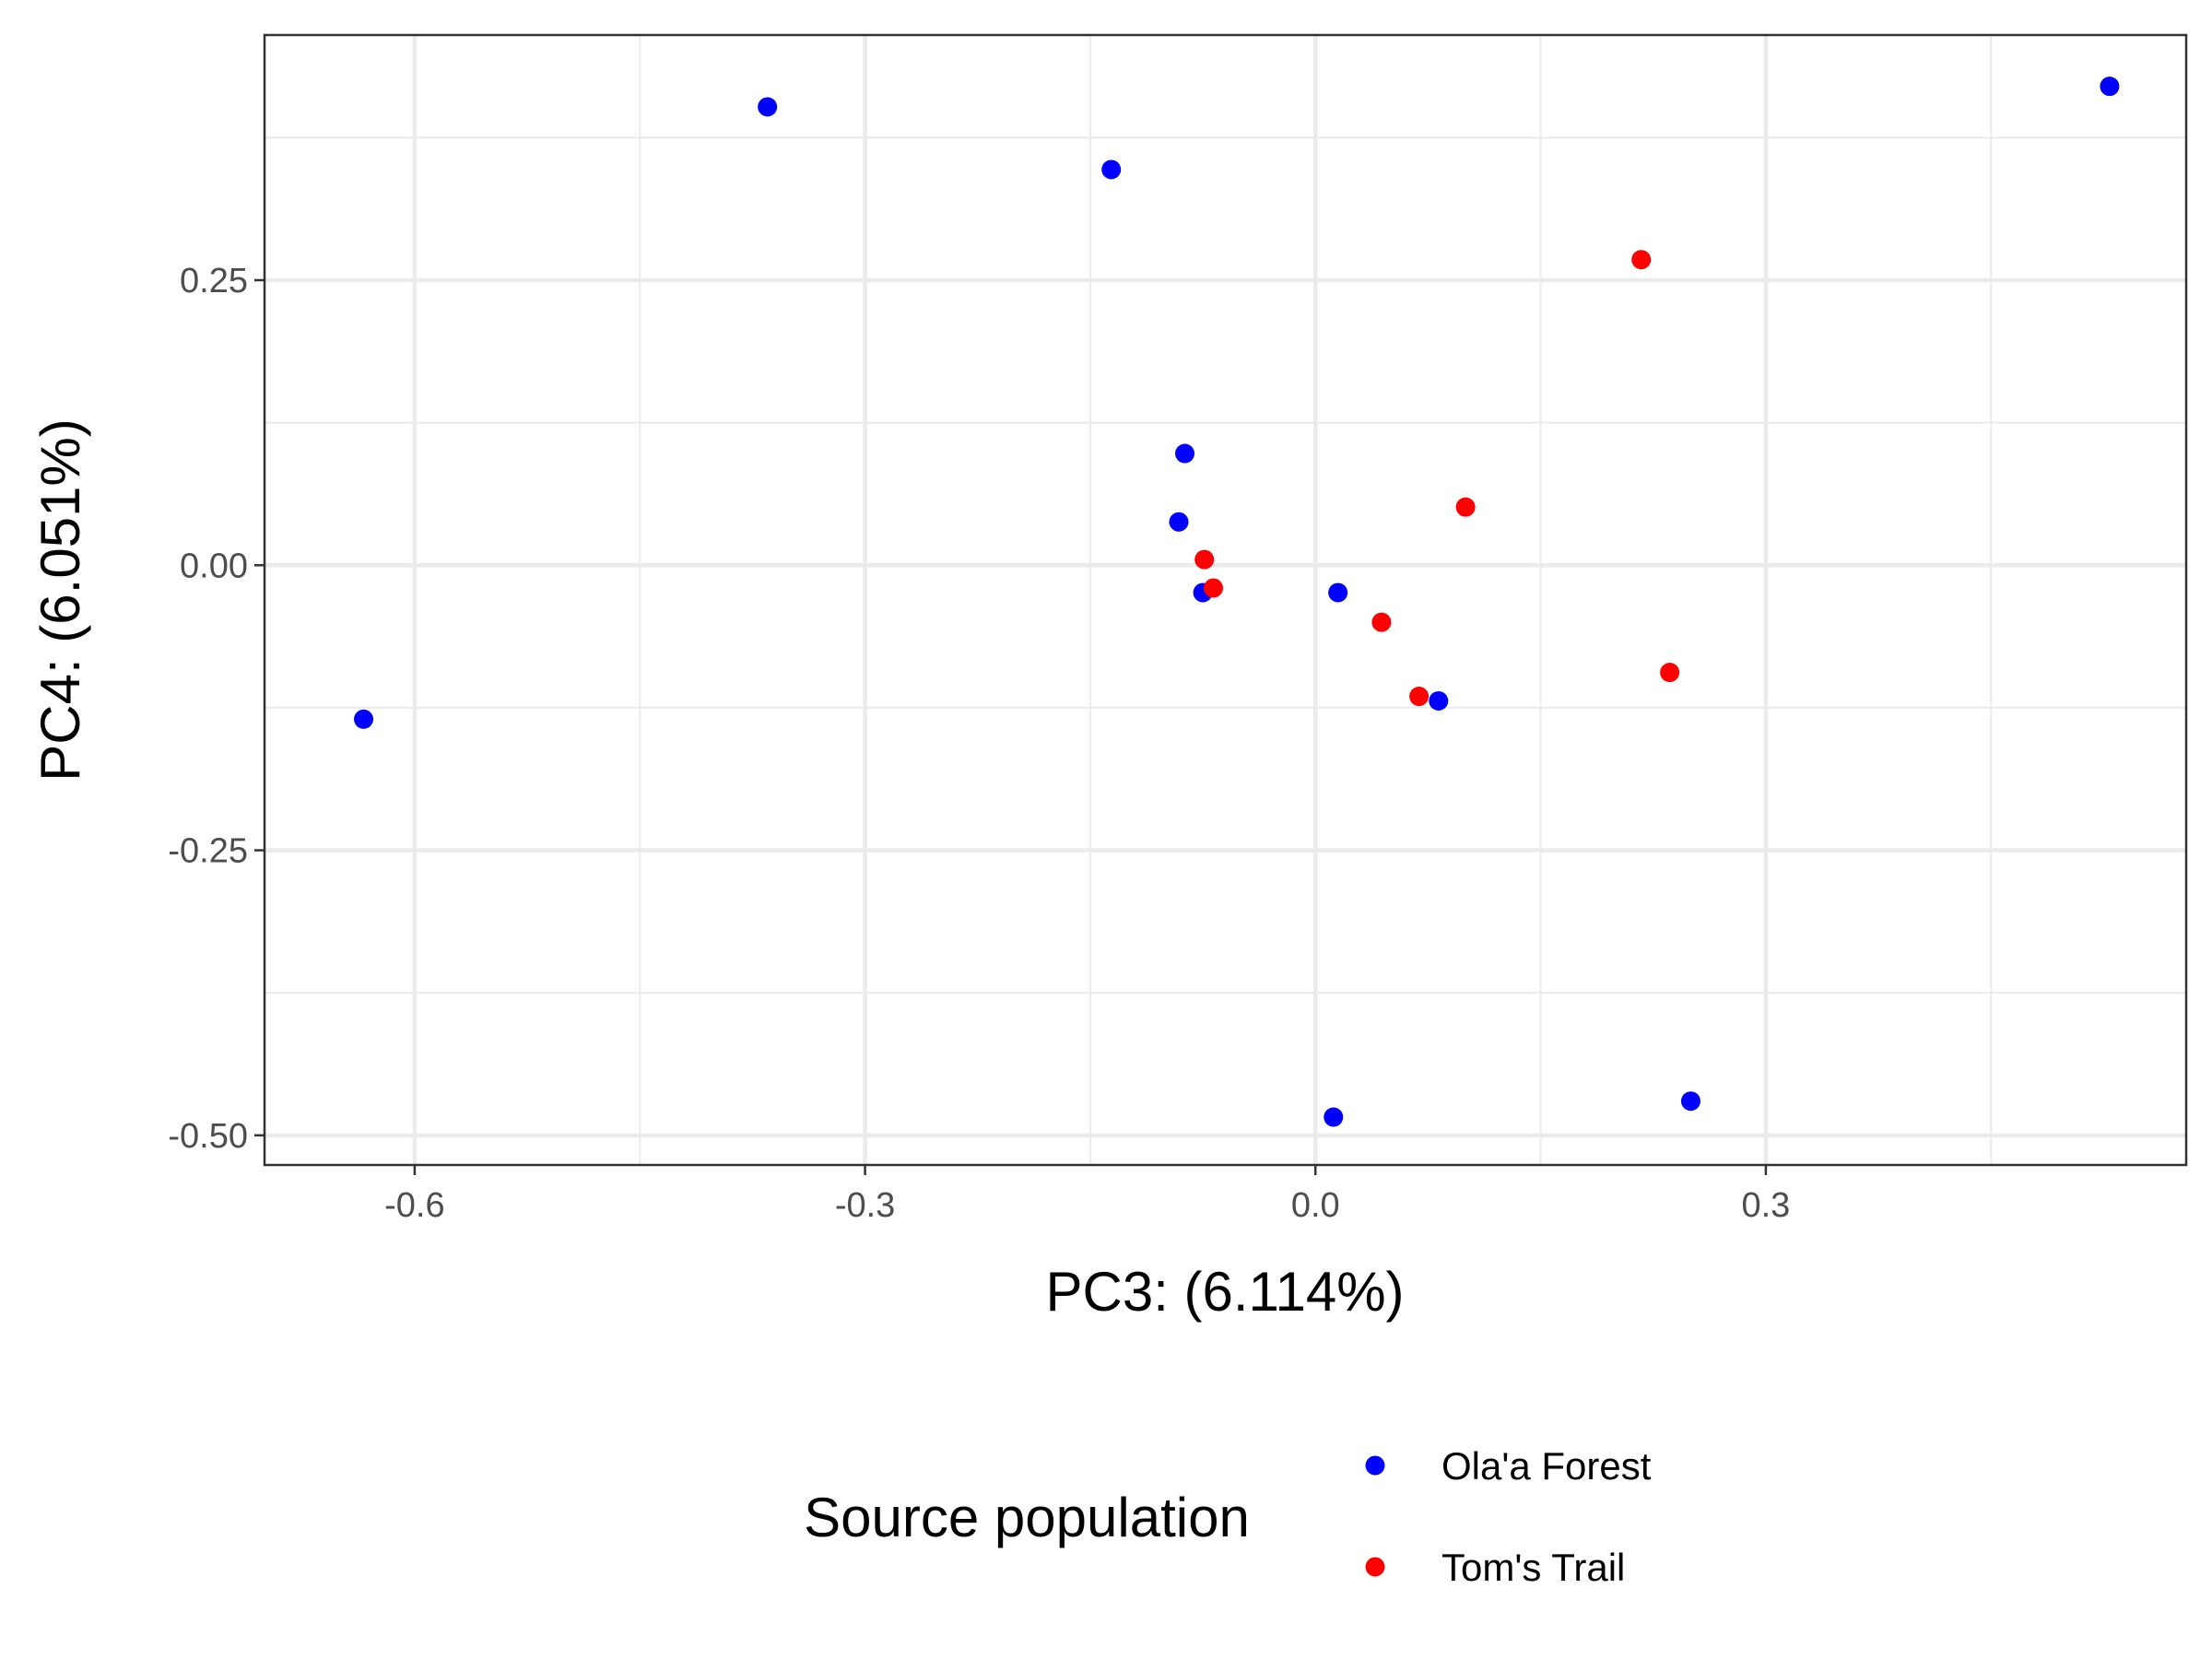 The height and width of the screenshot is (1659, 2212). What do you see at coordinates (60, 600) in the screenshot?
I see `y-axis-title: PC4: (6.051%)` at bounding box center [60, 600].